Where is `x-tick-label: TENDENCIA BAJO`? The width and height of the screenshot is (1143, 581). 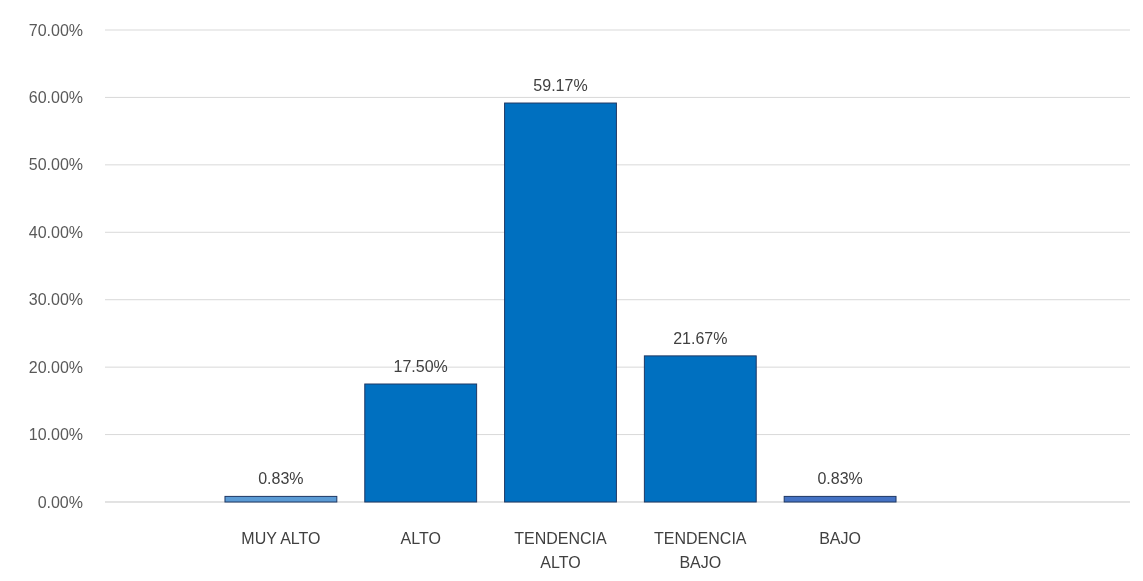 x-tick-label: TENDENCIA BAJO is located at coordinates (700, 550).